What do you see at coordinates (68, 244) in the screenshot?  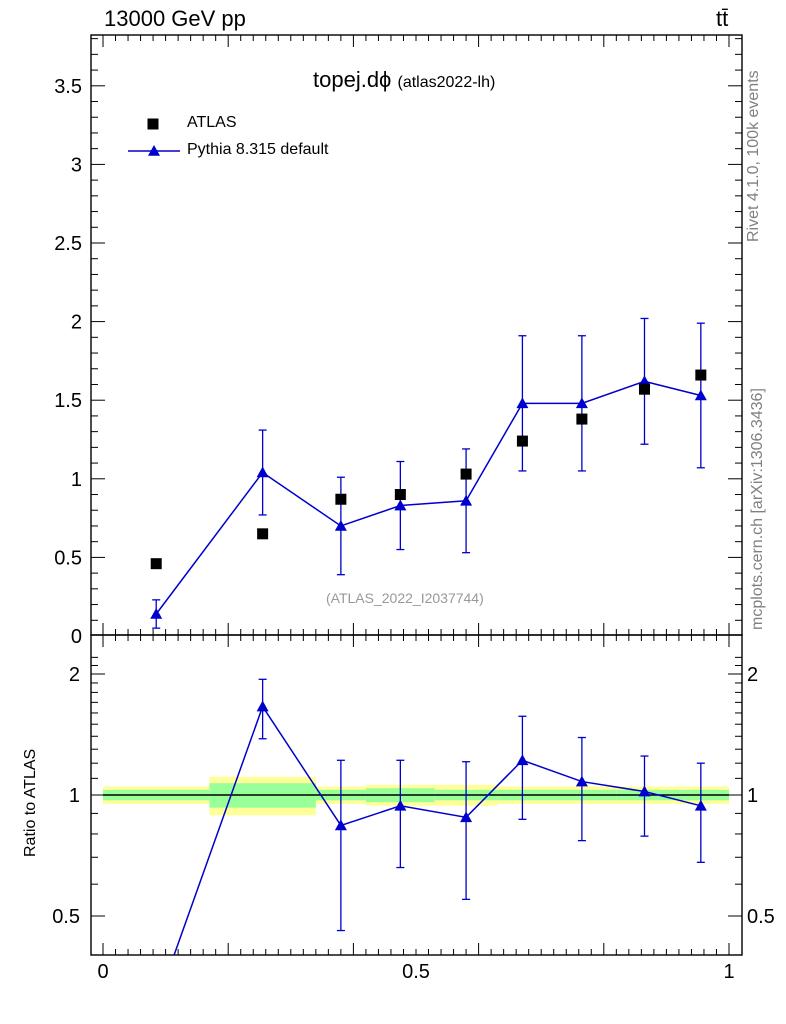 I see `main-y-tick-label: 2.5` at bounding box center [68, 244].